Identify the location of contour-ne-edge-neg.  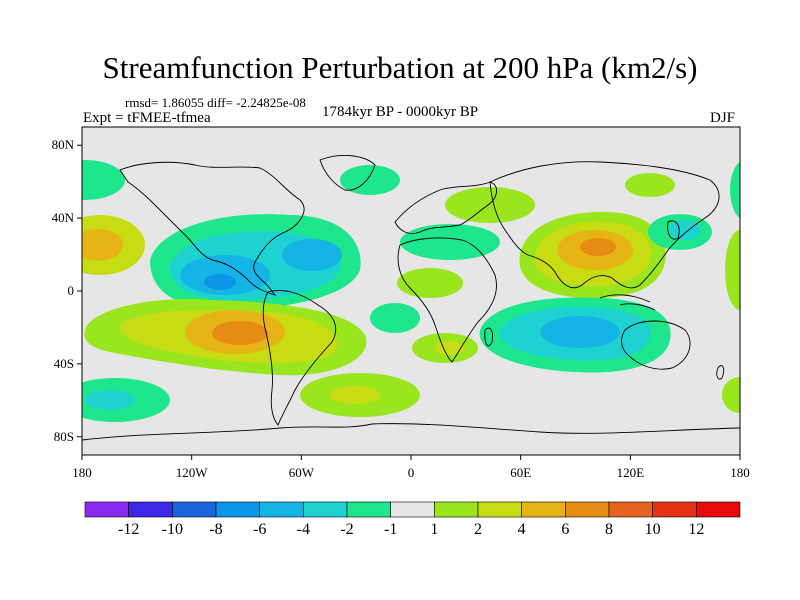
(735, 190).